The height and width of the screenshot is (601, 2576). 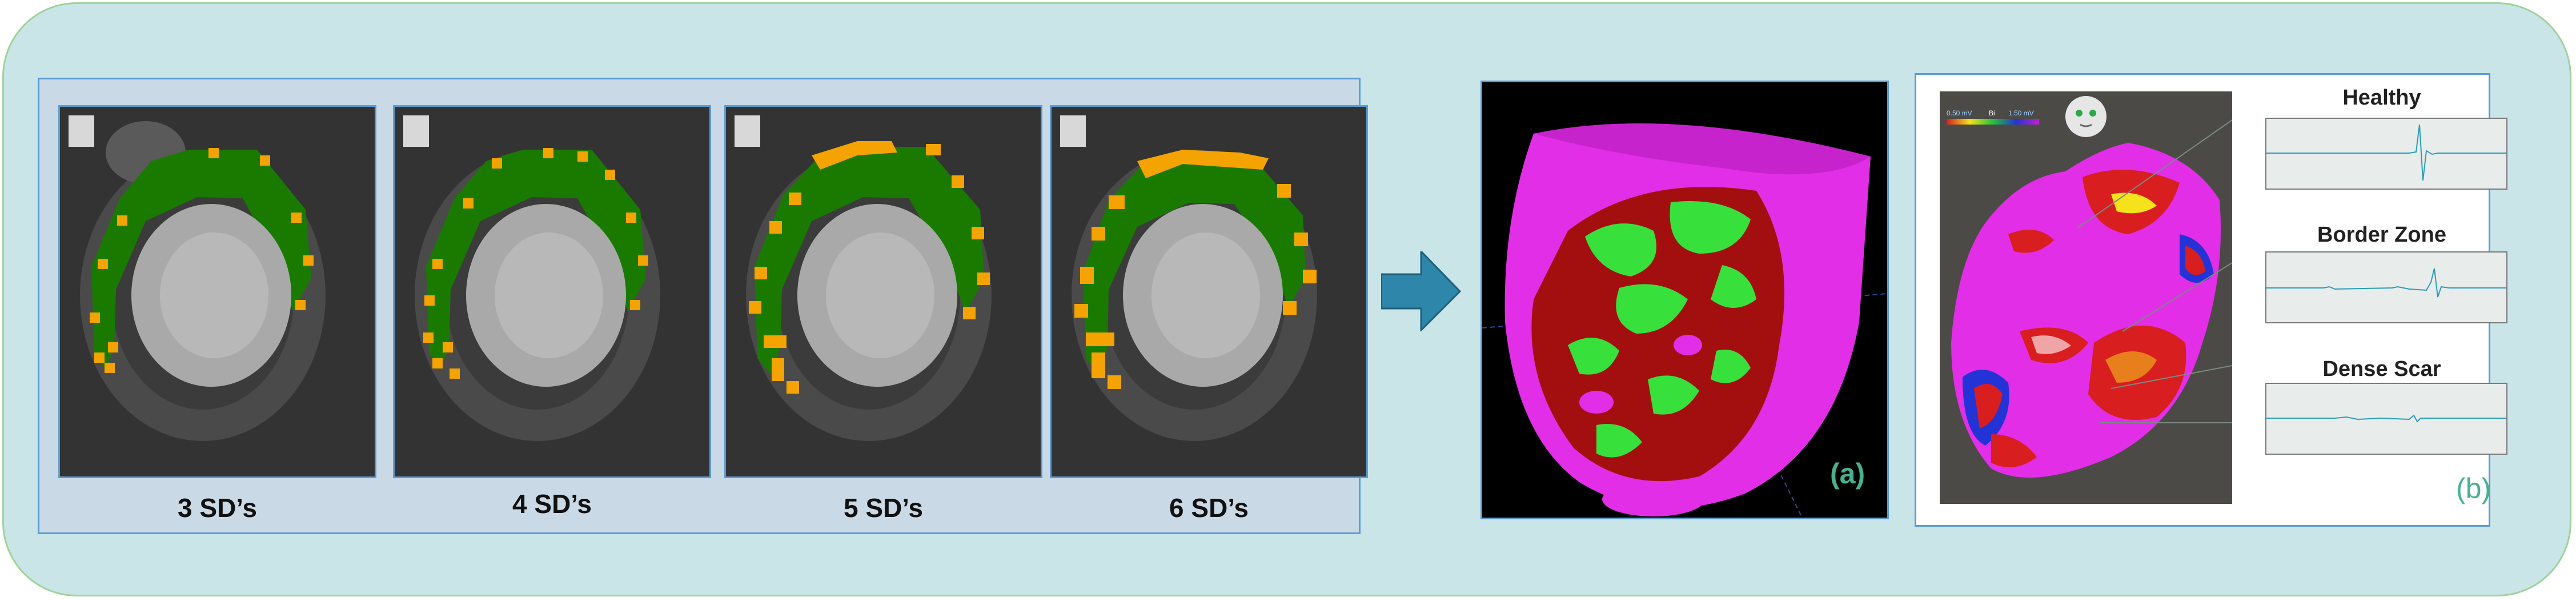 What do you see at coordinates (1847, 474) in the screenshot?
I see `panel-a-label: (a)` at bounding box center [1847, 474].